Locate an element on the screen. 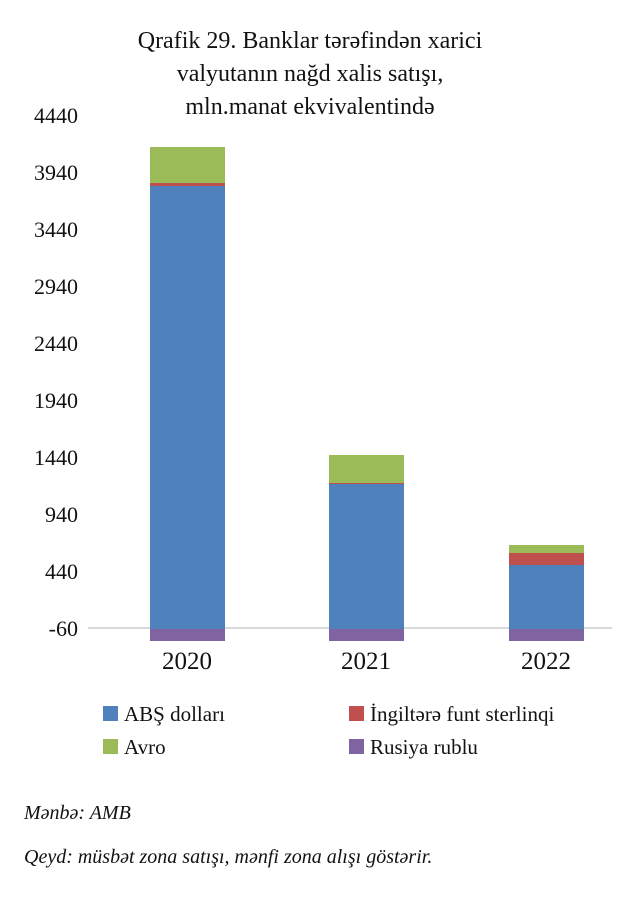  bar-segment-2021-abş-dolları is located at coordinates (366, 556).